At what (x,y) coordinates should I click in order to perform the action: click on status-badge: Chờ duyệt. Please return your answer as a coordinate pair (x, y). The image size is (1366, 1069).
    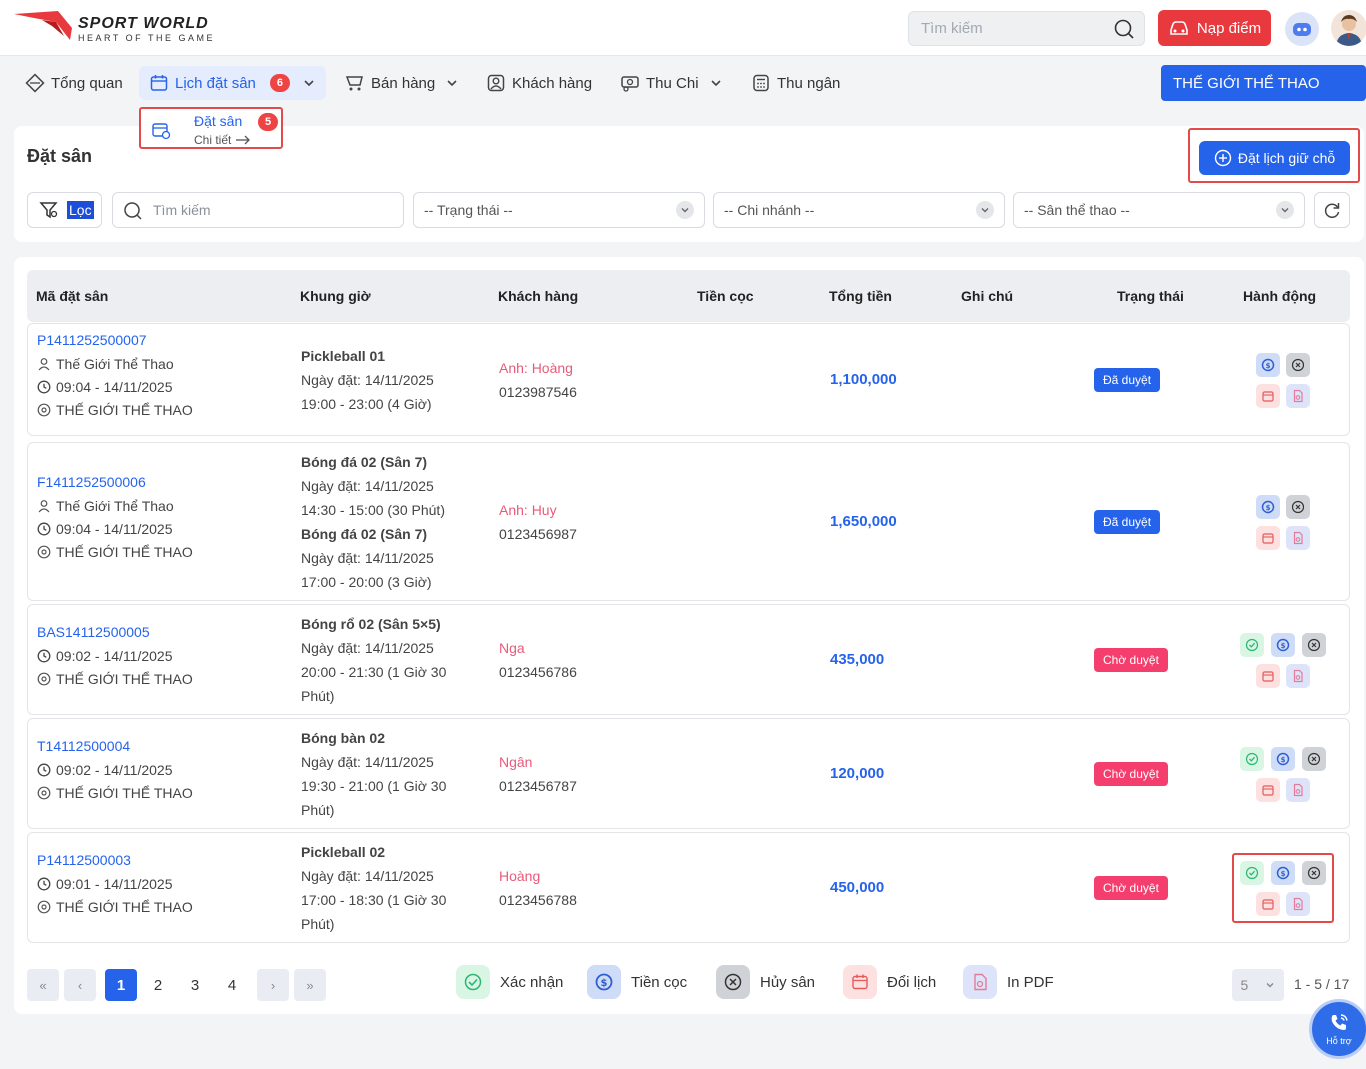
    Looking at the image, I should click on (1131, 888).